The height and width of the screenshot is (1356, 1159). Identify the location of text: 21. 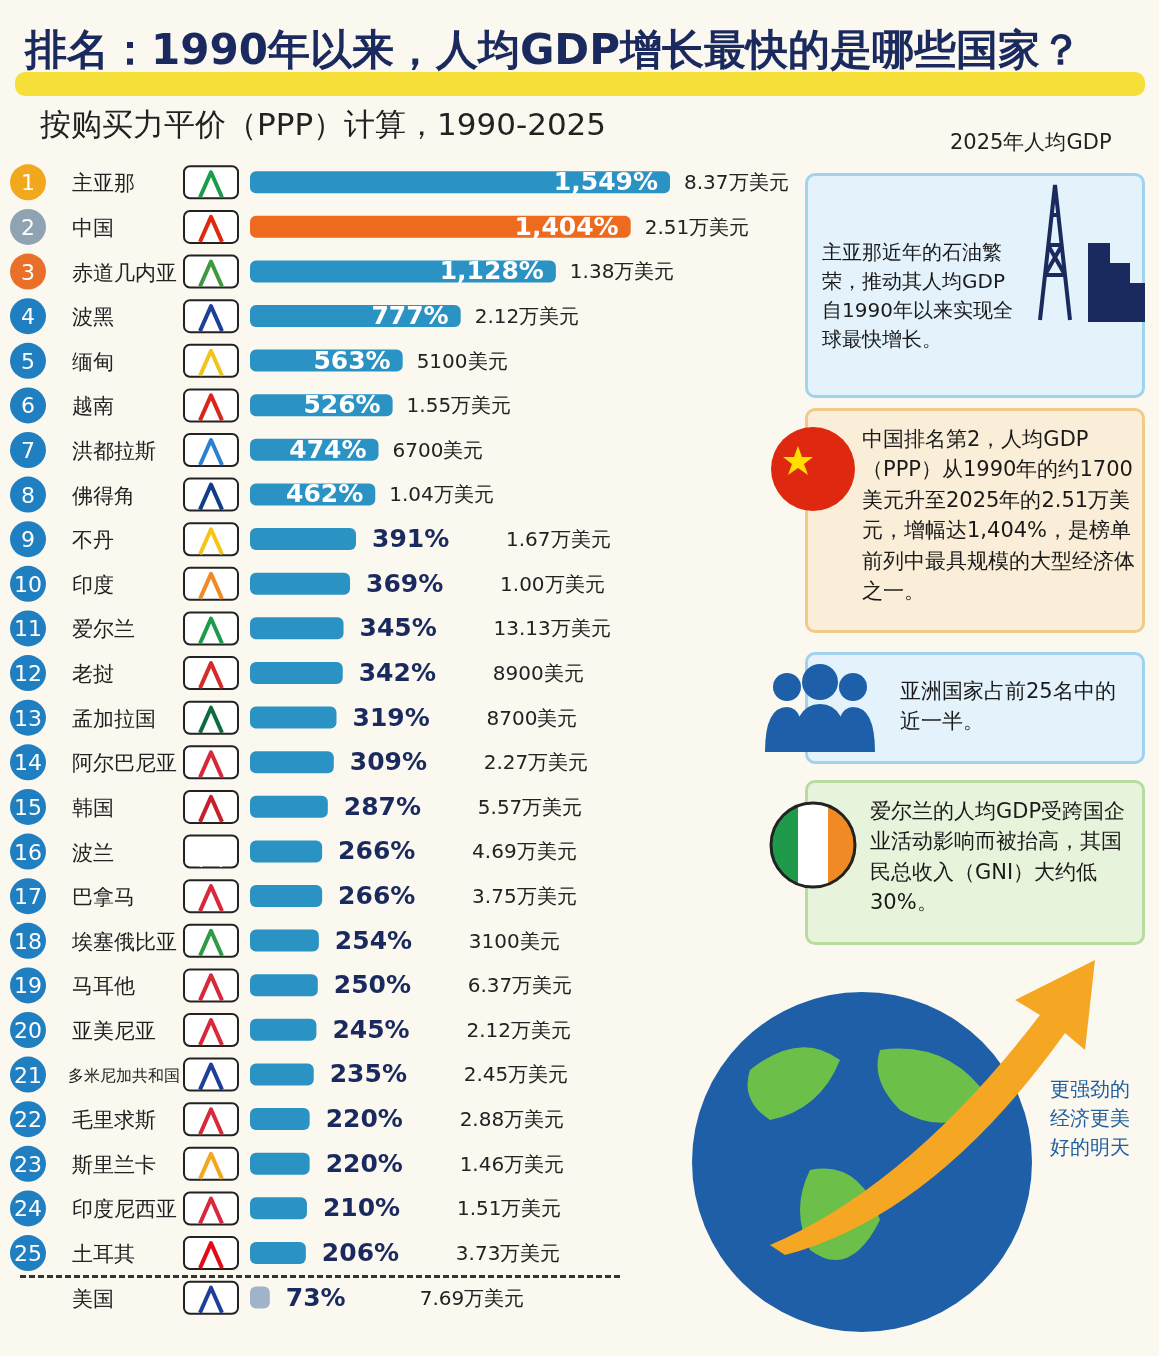
(28, 1075).